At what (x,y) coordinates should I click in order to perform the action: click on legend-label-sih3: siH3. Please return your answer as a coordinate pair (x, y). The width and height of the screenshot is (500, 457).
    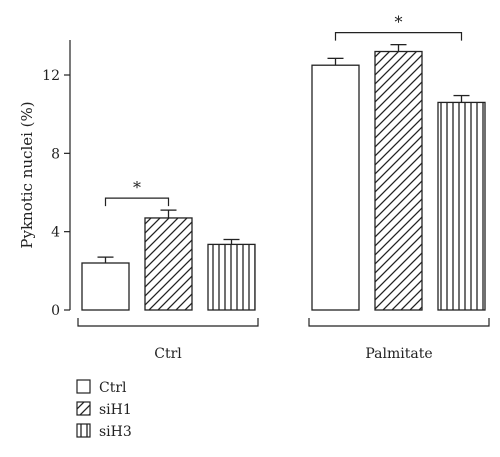
    Looking at the image, I should click on (115, 432).